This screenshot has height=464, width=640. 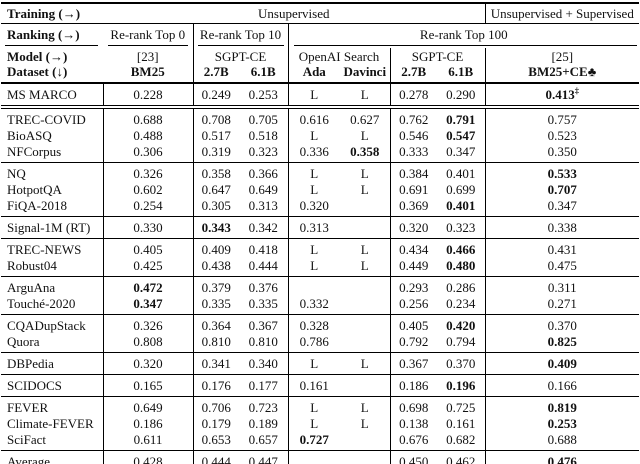 I want to click on cell-sgpt-top100-6.1b: 0.462, so click(x=461, y=457).